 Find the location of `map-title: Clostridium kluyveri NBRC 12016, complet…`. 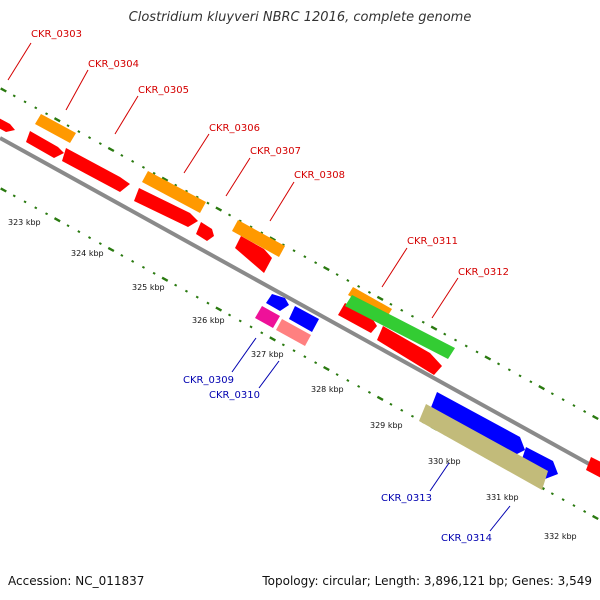

map-title: Clostridium kluyveri NBRC 12016, complet… is located at coordinates (300, 17).